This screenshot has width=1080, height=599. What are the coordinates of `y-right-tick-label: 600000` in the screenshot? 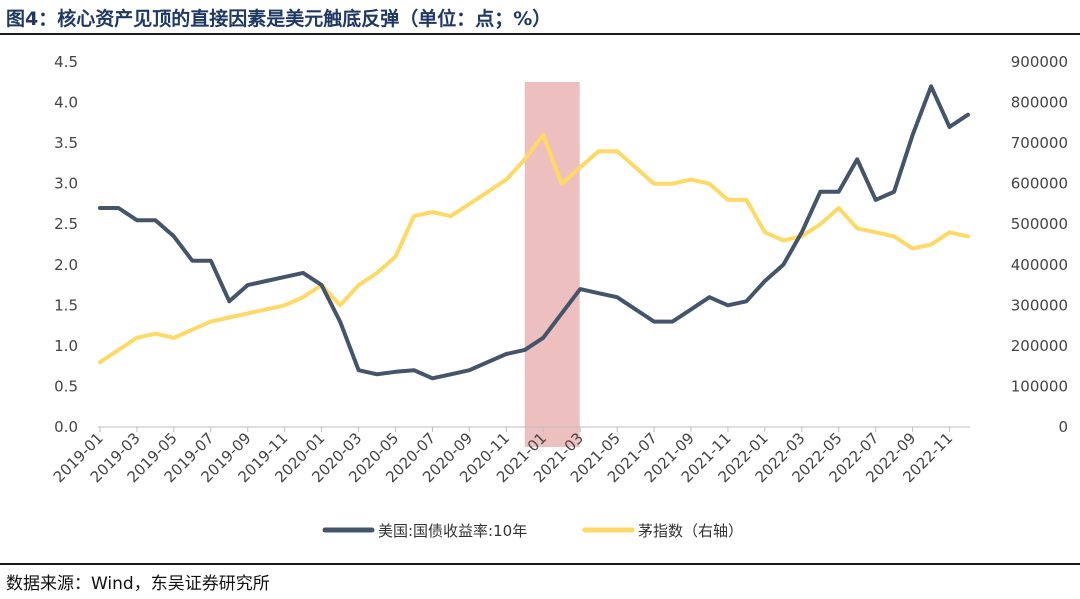 It's located at (1039, 184).